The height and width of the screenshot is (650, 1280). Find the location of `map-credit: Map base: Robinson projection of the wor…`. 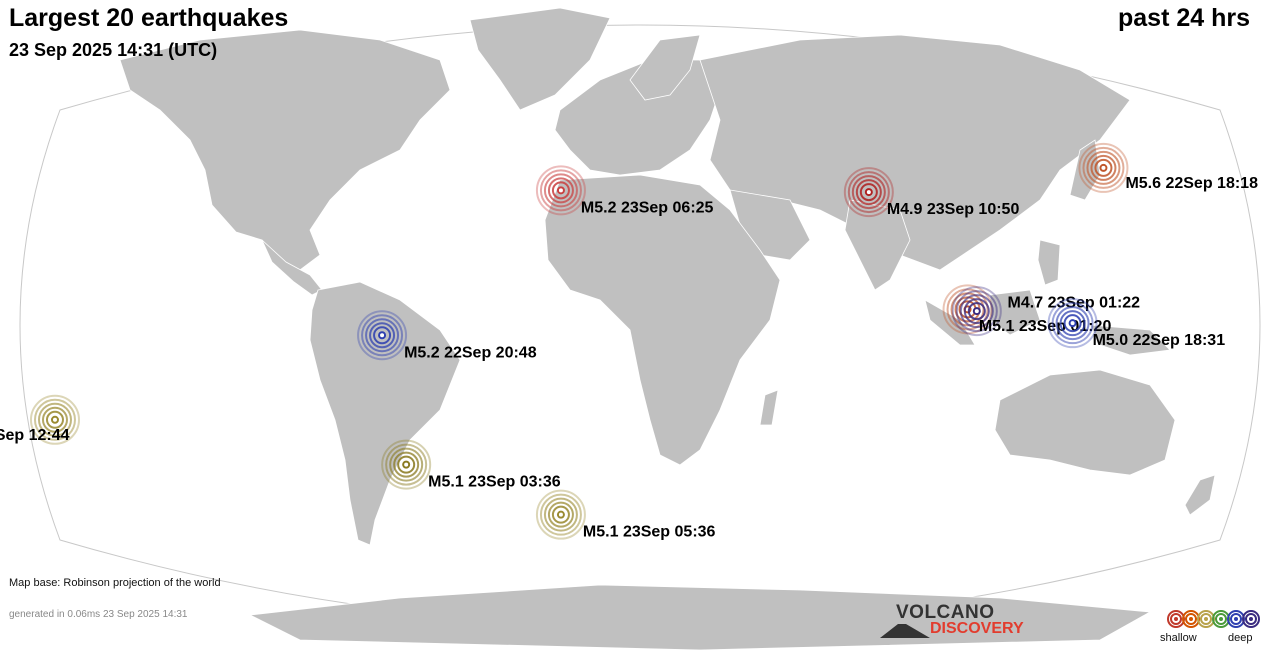

map-credit: Map base: Robinson projection of the wor… is located at coordinates (115, 583).